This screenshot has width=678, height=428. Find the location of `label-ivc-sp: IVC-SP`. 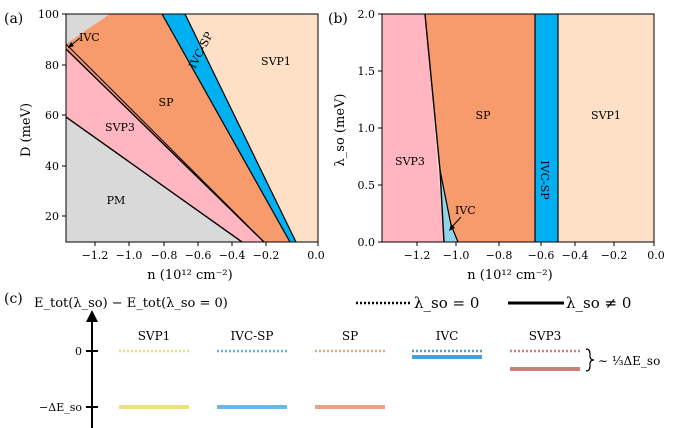

label-ivc-sp: IVC-SP is located at coordinates (544, 180).